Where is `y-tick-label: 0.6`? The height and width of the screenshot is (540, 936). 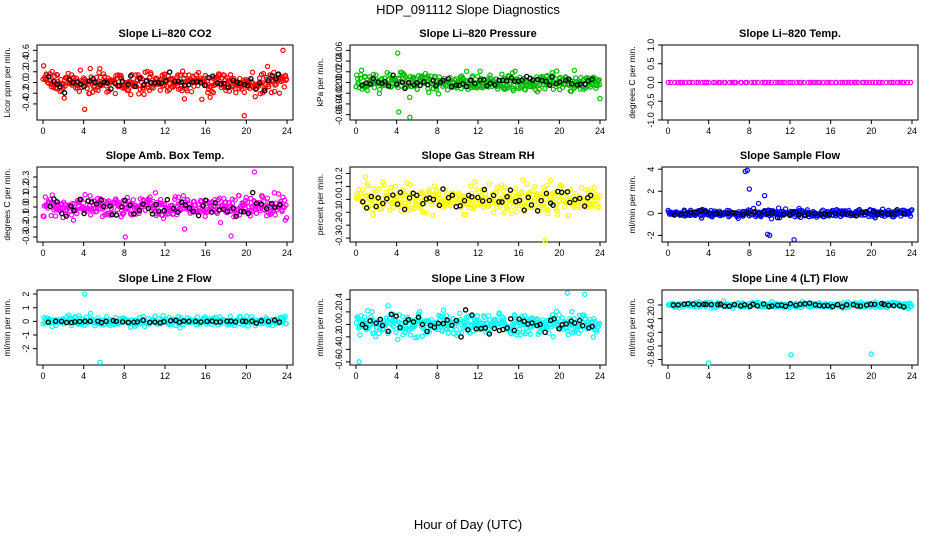
y-tick-label: 0.6 is located at coordinates (26, 50).